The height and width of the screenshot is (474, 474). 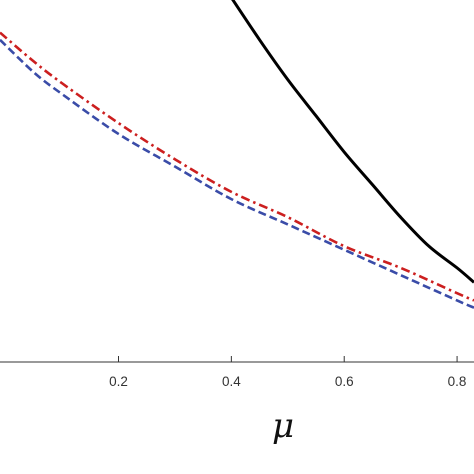 What do you see at coordinates (283, 426) in the screenshot?
I see `x-axis-title: μ` at bounding box center [283, 426].